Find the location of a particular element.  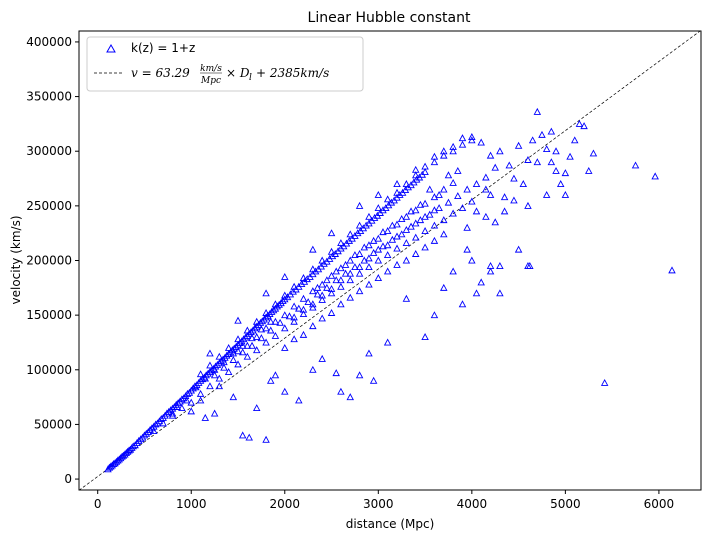

y-axis-label: velocity (km/s) is located at coordinates (16, 259).